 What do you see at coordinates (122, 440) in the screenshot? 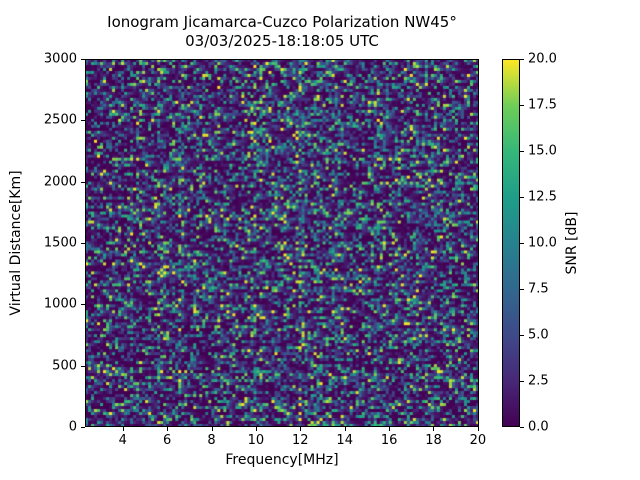
I see `x-tick-label: 4` at bounding box center [122, 440].